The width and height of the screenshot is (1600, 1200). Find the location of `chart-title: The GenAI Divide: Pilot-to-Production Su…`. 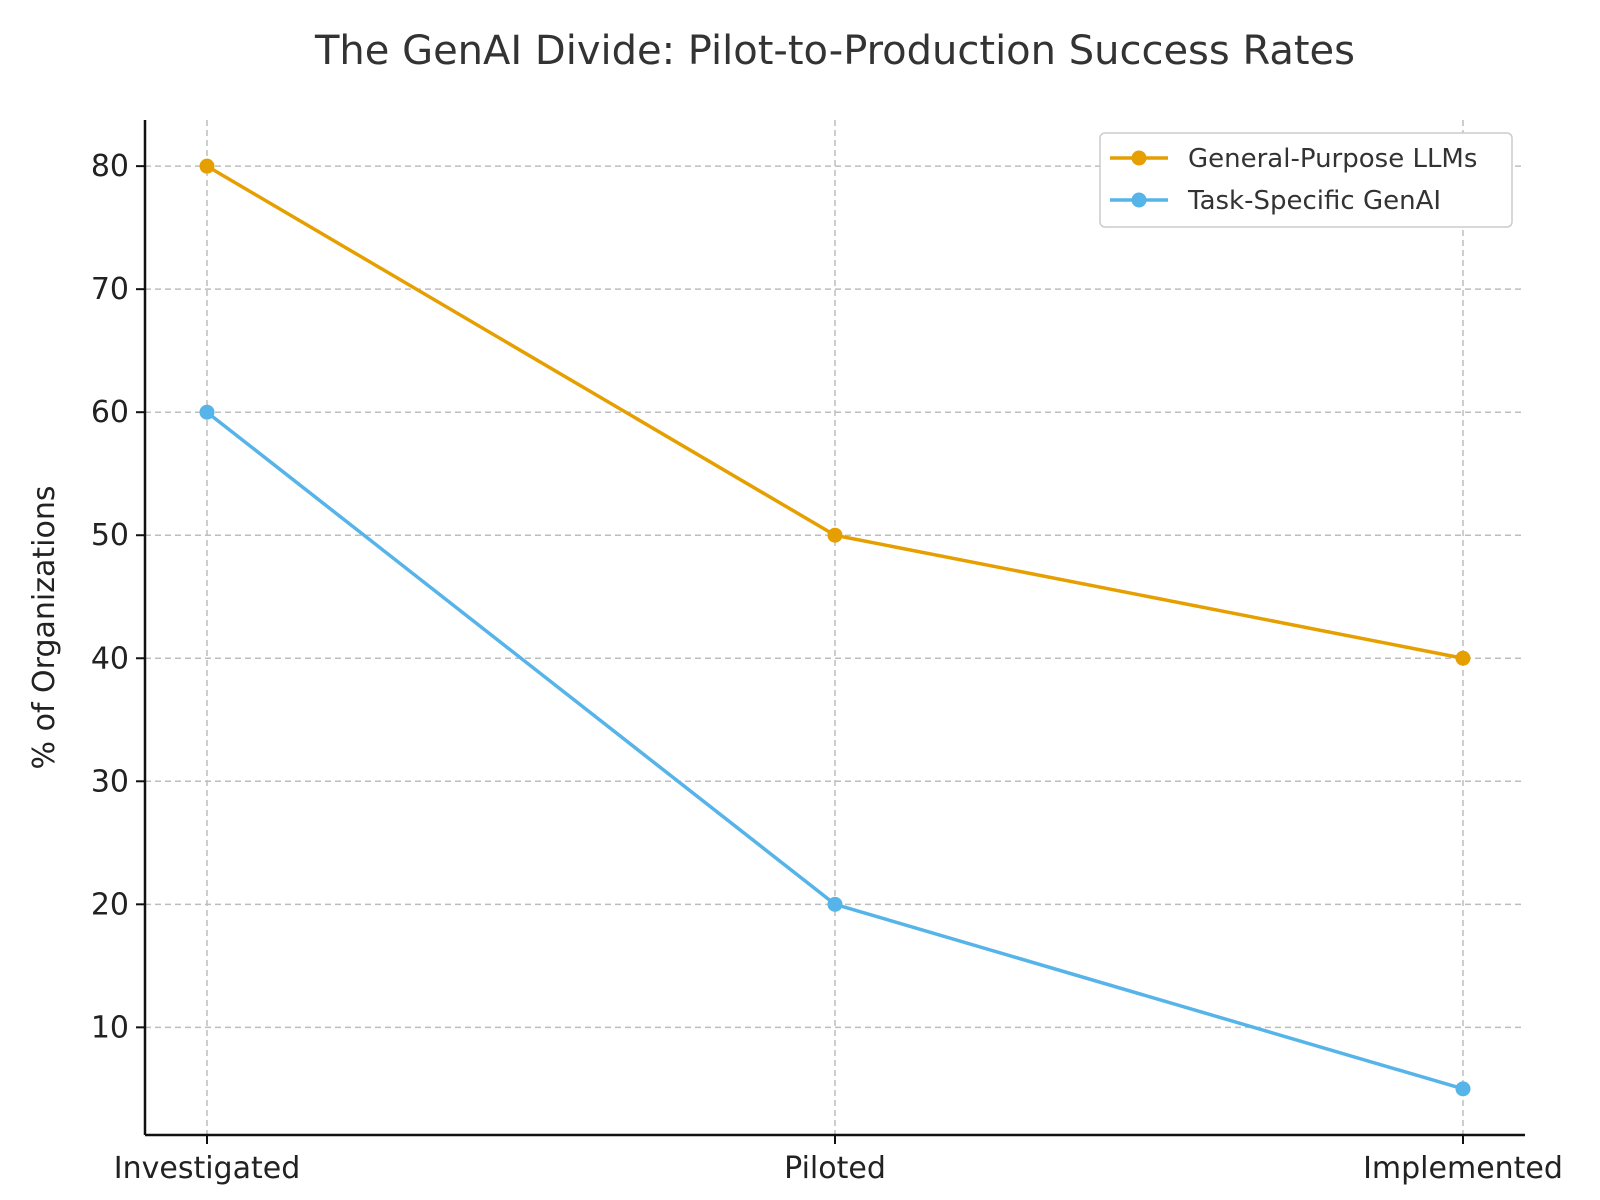

chart-title: The GenAI Divide: Pilot-to-Production Su… is located at coordinates (834, 51).